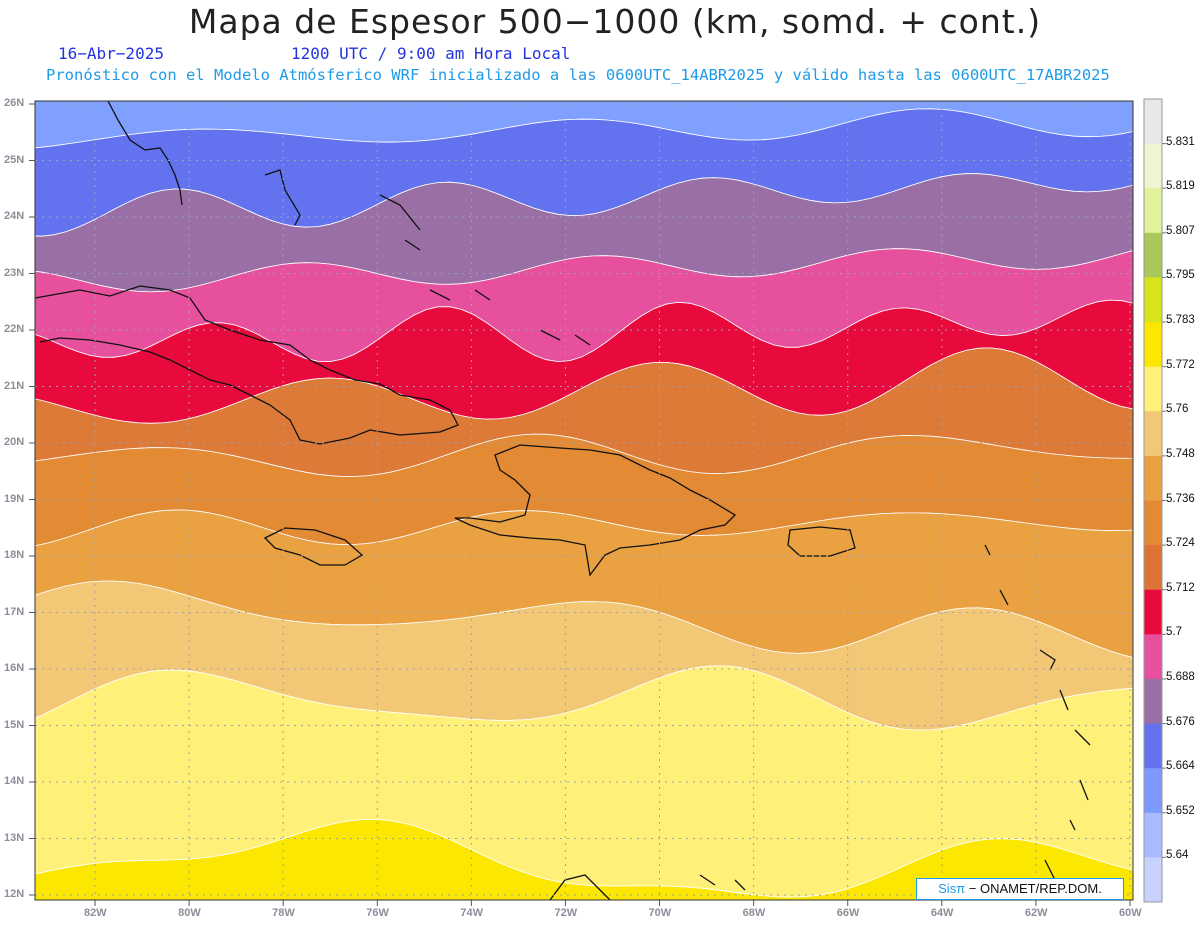  What do you see at coordinates (471, 913) in the screenshot?
I see `lon-tick-label: 74W` at bounding box center [471, 913].